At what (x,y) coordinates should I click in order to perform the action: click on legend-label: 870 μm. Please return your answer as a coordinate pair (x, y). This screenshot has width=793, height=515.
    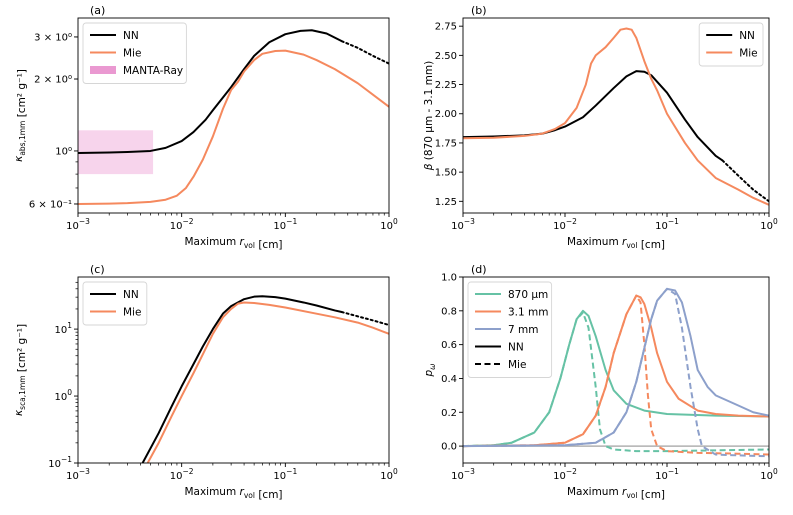
    Looking at the image, I should click on (528, 295).